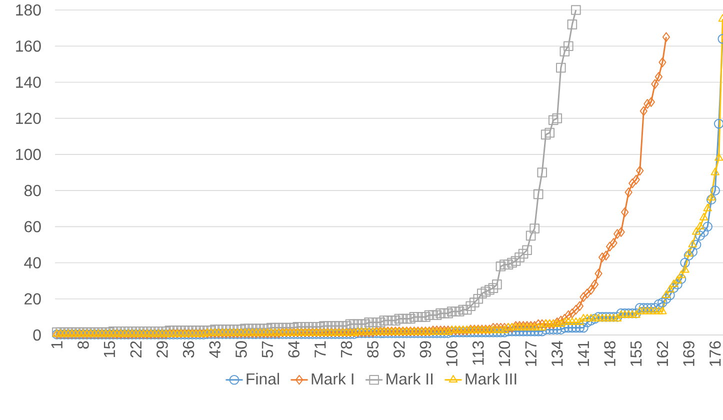 This screenshot has height=420, width=723. What do you see at coordinates (28, 10) in the screenshot?
I see `y-tick-label: 180` at bounding box center [28, 10].